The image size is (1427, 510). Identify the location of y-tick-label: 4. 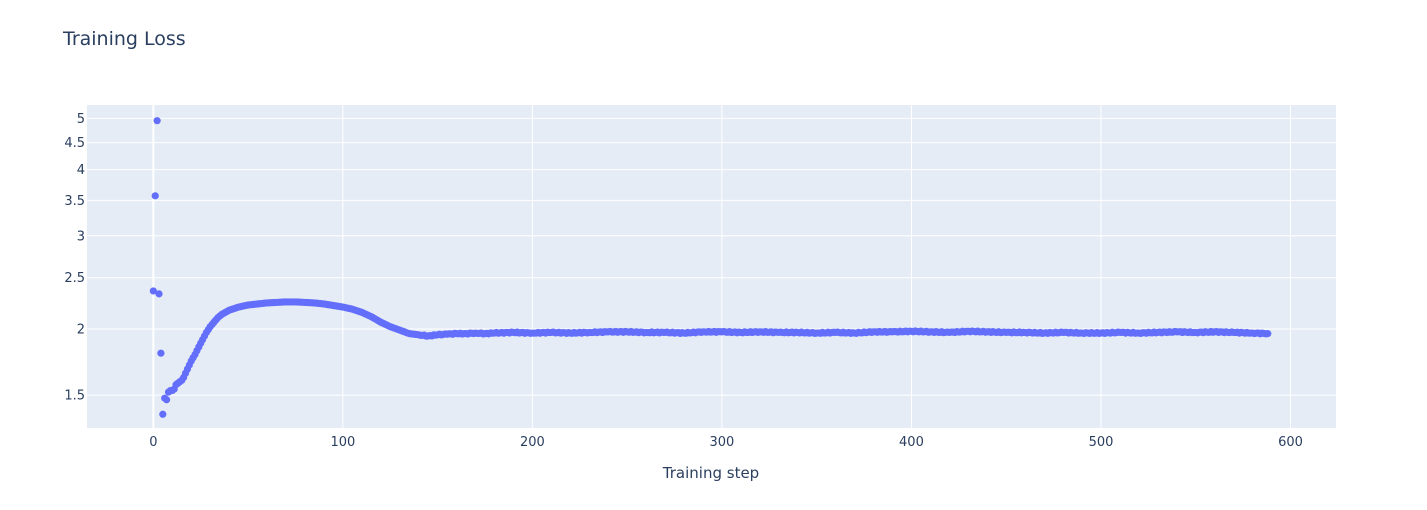
(81, 170).